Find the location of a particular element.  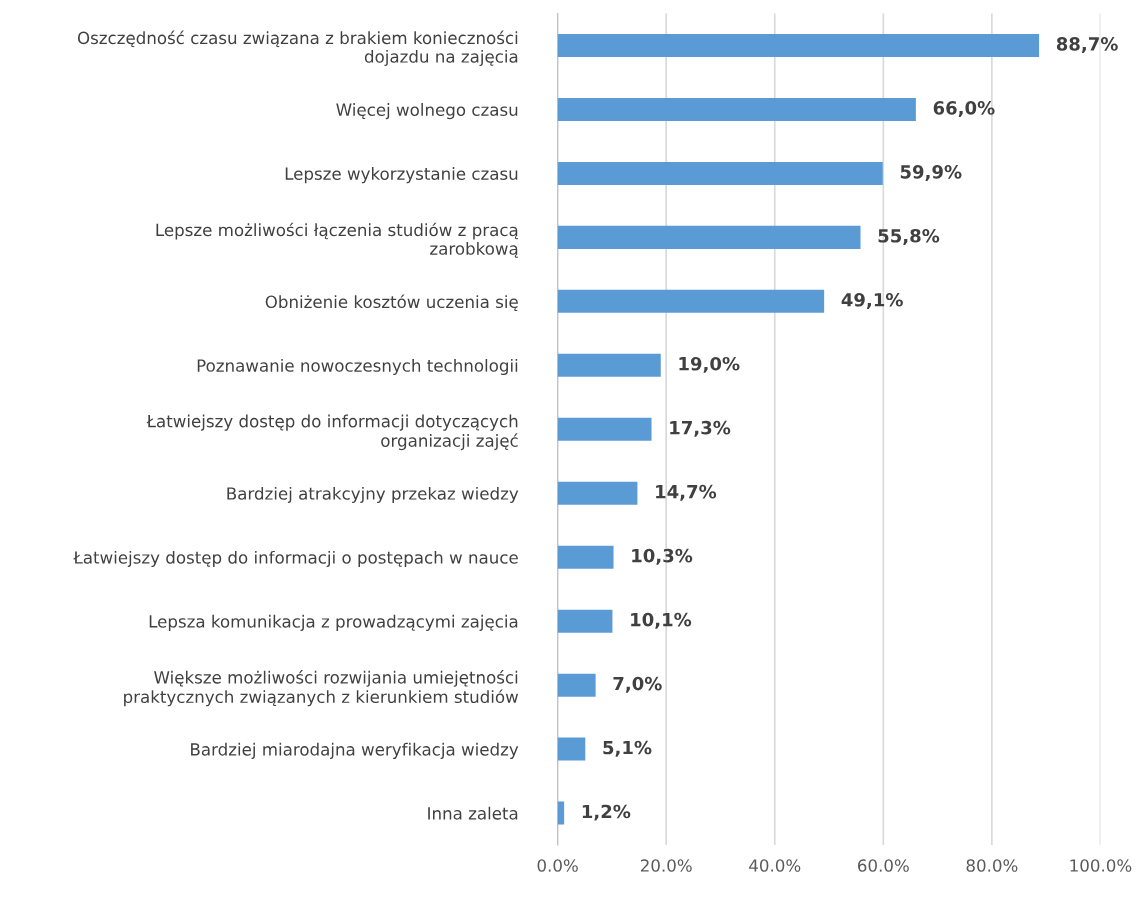

y-tick-label: Więcej wolnego czasu is located at coordinates (427, 111).